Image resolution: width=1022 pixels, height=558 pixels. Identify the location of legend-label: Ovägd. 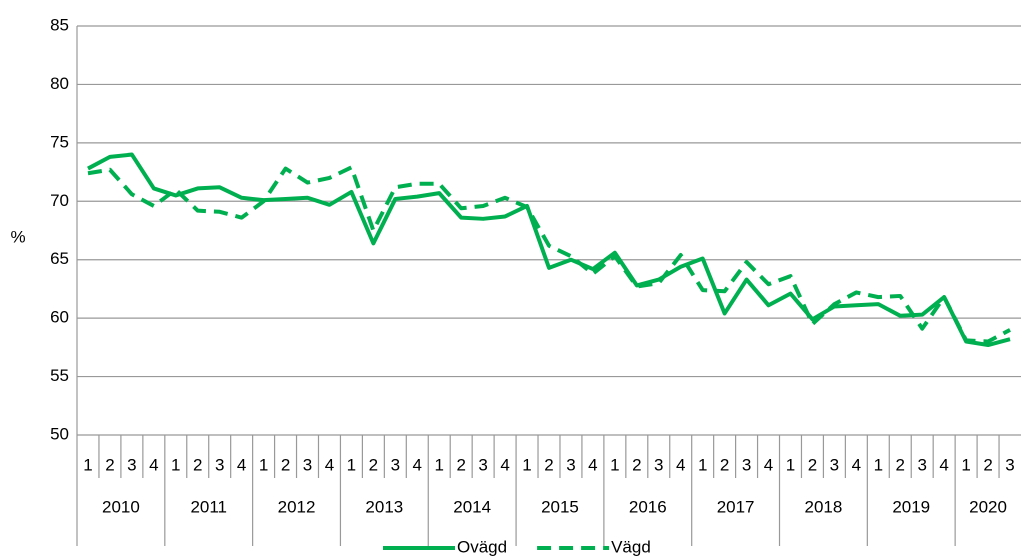
(482, 546).